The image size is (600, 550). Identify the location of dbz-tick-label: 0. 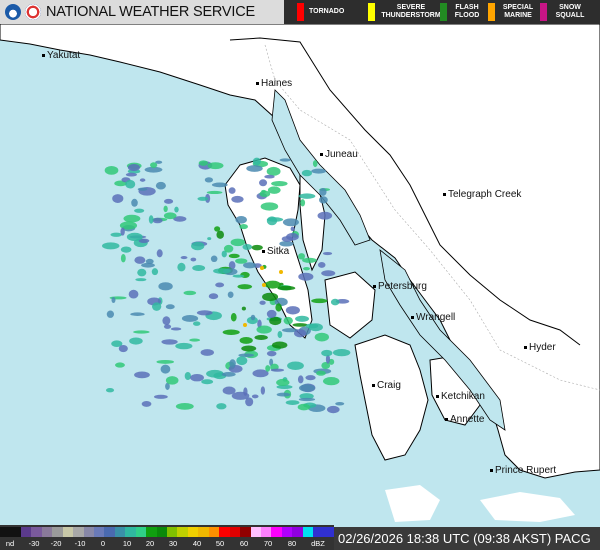
(103, 543).